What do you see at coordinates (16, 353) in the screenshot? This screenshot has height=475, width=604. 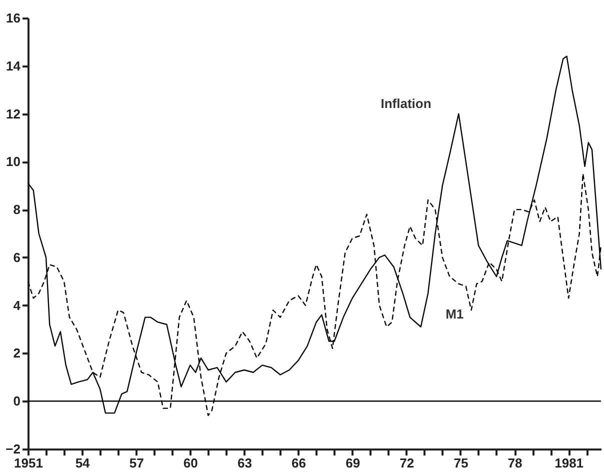 I see `y-tick-label: 2` at bounding box center [16, 353].